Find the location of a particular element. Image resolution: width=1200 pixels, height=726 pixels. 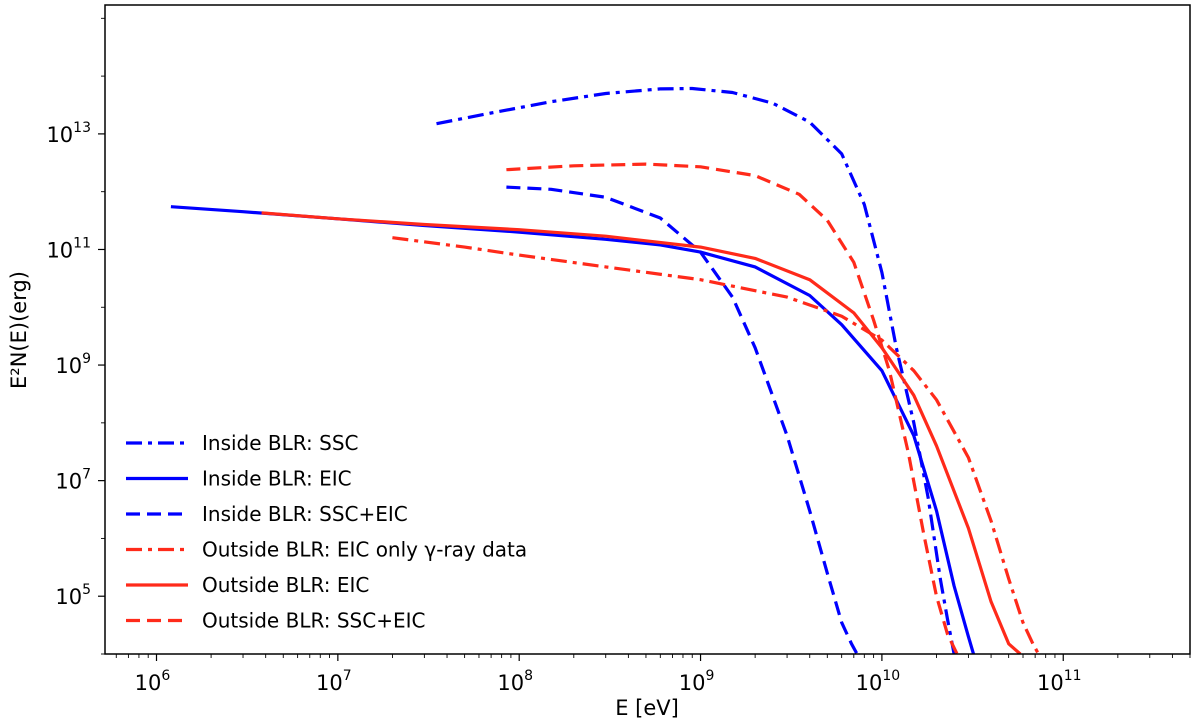

x-axis-ticks: 106 107 108 109 1010 1011 is located at coordinates (653, 674).